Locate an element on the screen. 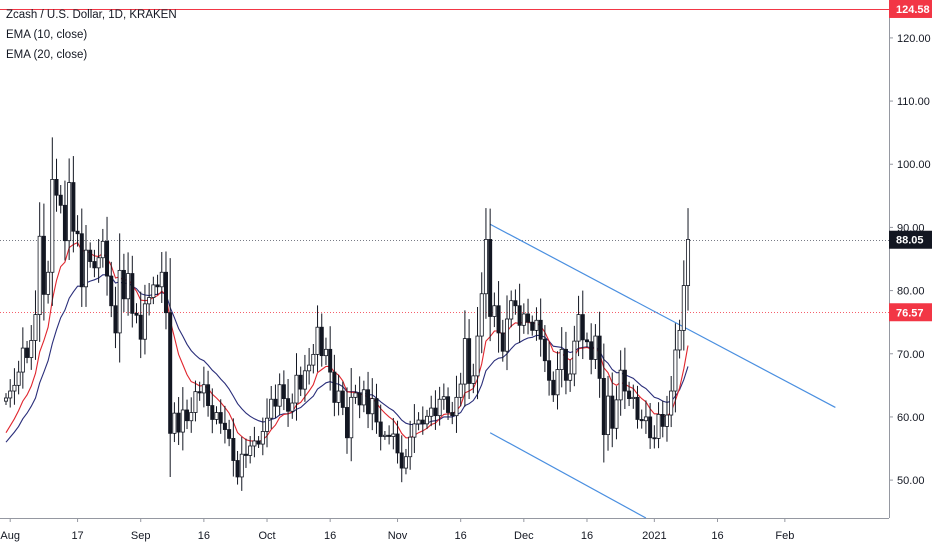 This screenshot has height=550, width=932. time-scale: Aug 17 Sep 16 Oct 16 Nov 16 Dec 16 2021 16 Feb is located at coordinates (444, 530).